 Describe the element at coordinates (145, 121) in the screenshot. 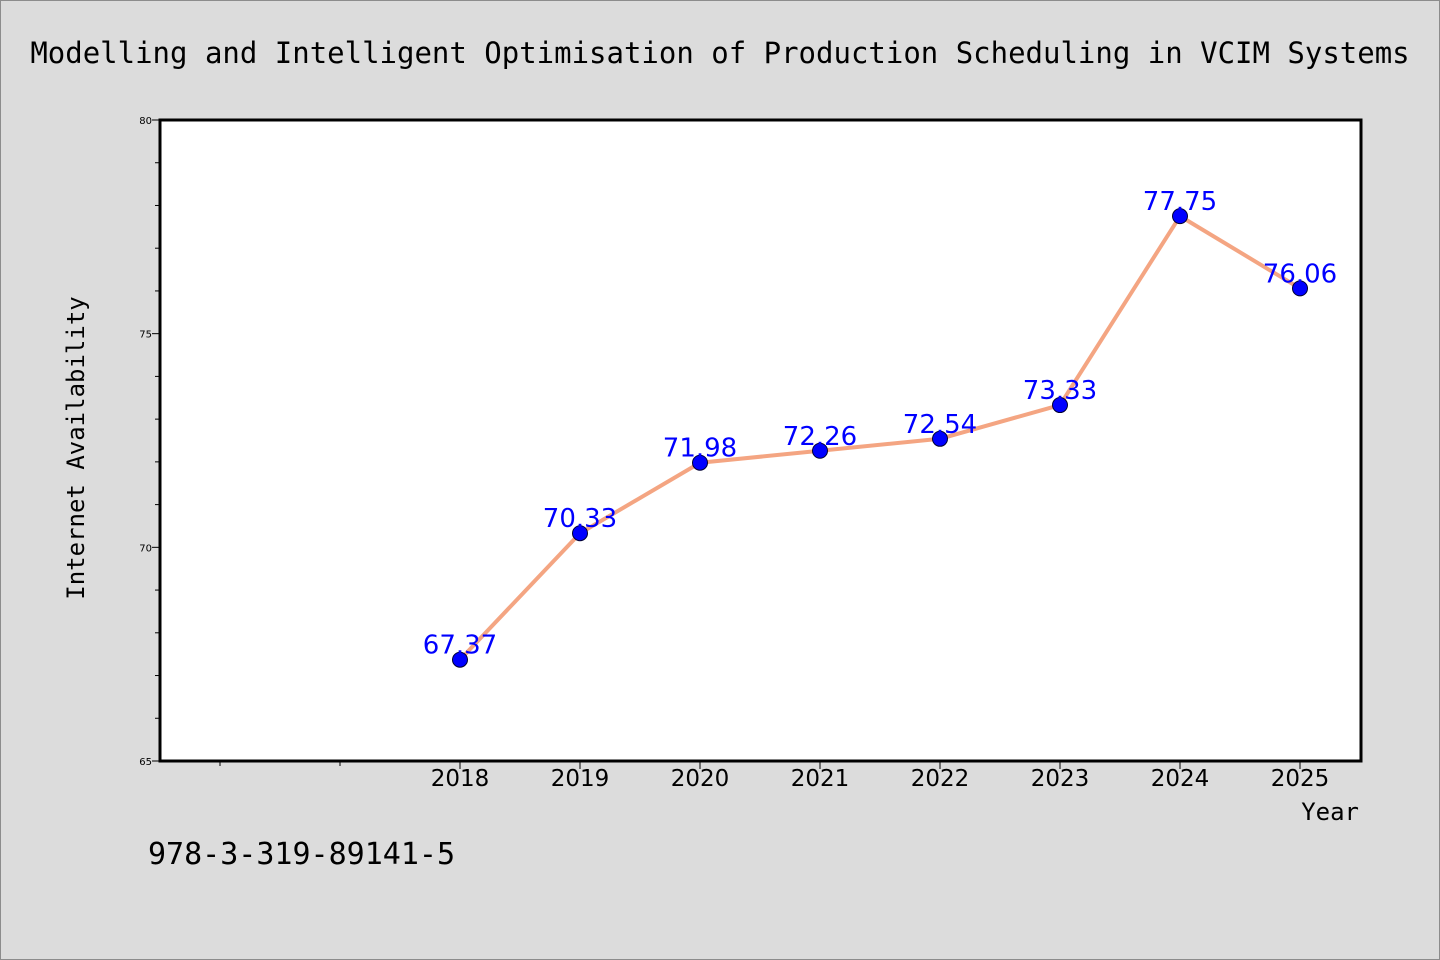

I see `y-tick-label: 80` at that location.